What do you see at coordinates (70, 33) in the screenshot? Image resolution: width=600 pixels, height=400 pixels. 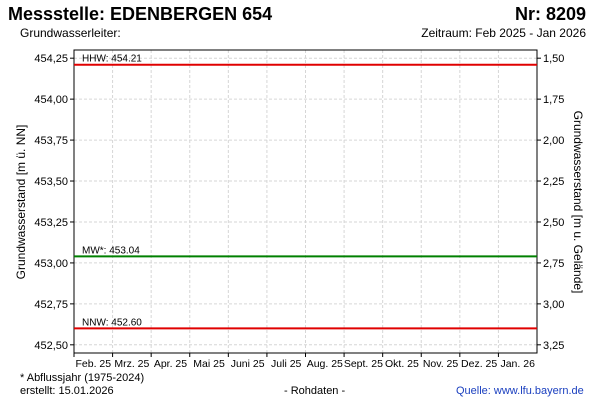 I see `aquifer-label: Grundwasserleiter:` at bounding box center [70, 33].